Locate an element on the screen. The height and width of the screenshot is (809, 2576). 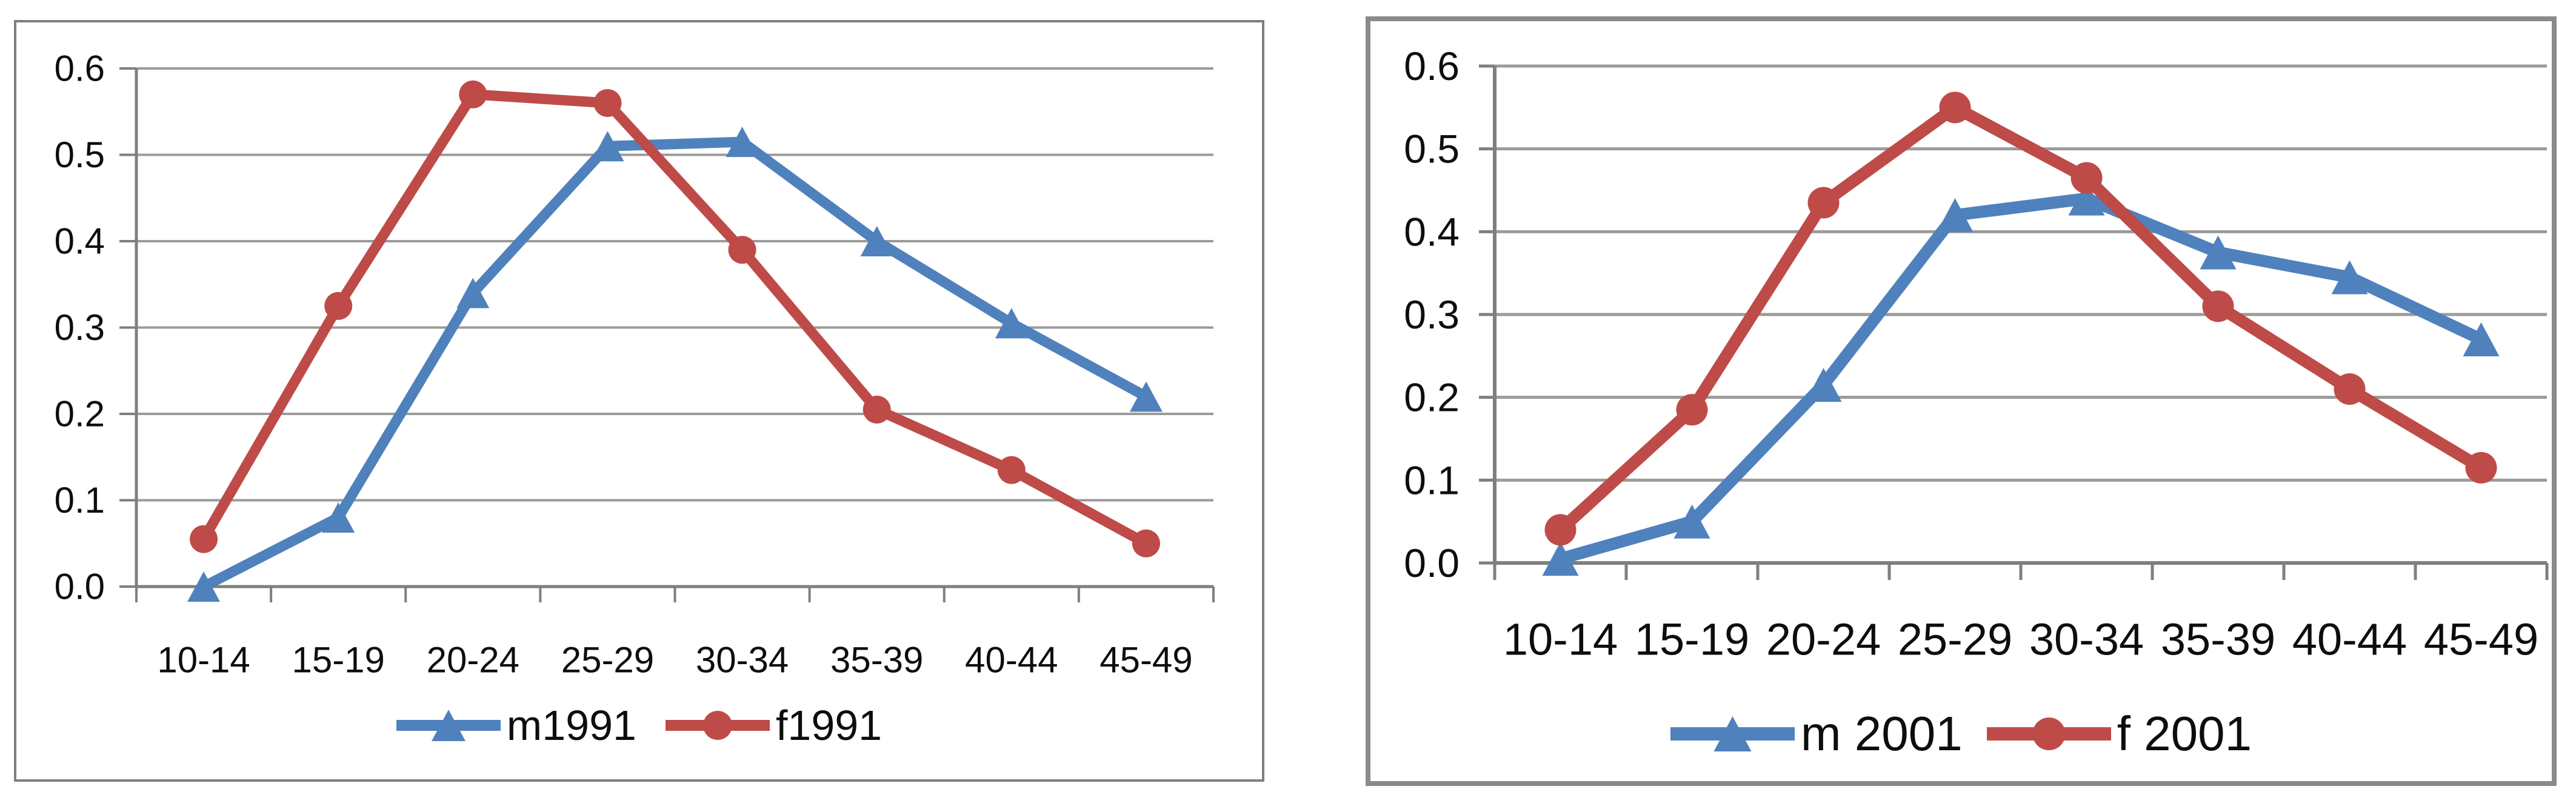
legend-item-f1991: f1991 is located at coordinates (774, 725).